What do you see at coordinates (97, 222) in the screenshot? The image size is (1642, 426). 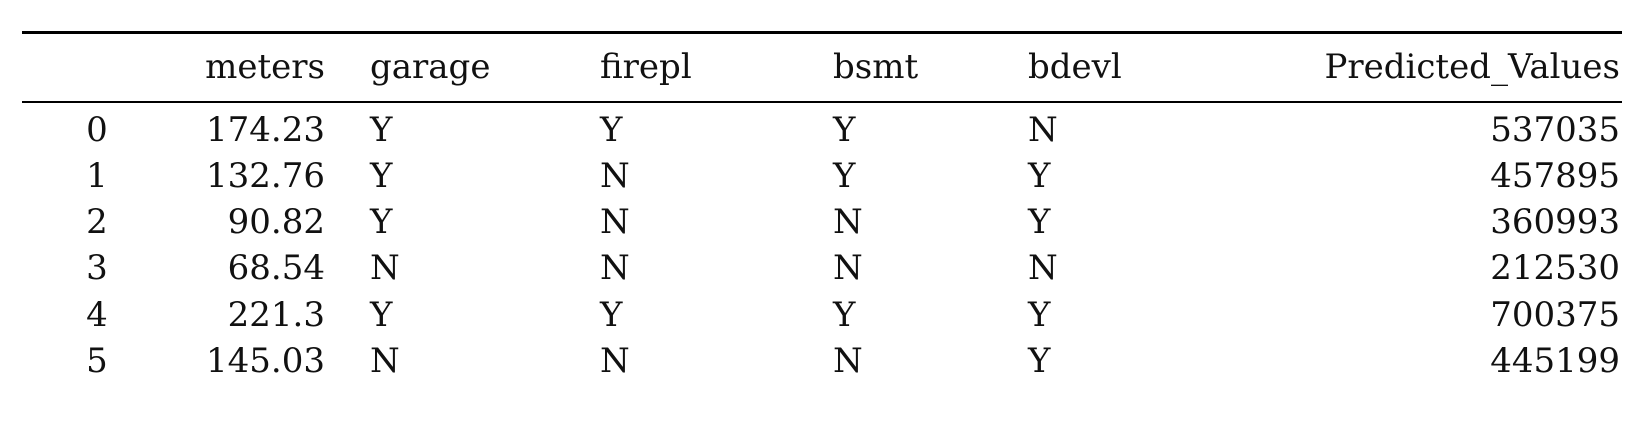 I see `row-index: 2` at bounding box center [97, 222].